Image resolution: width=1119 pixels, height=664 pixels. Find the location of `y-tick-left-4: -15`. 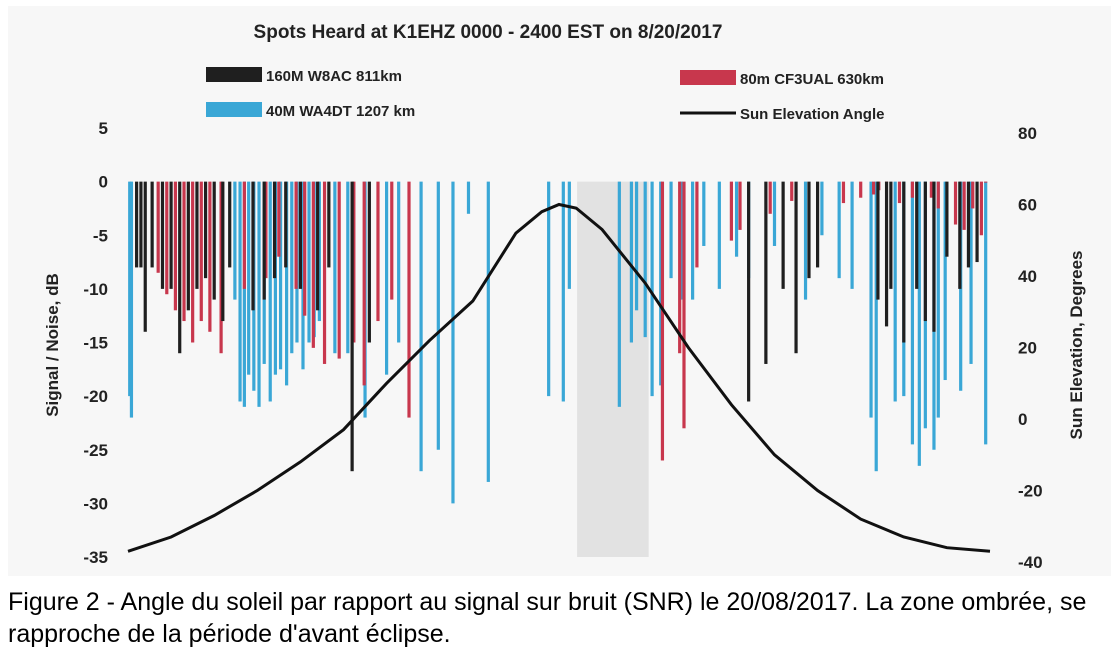

y-tick-left-4: -15 is located at coordinates (95, 343).